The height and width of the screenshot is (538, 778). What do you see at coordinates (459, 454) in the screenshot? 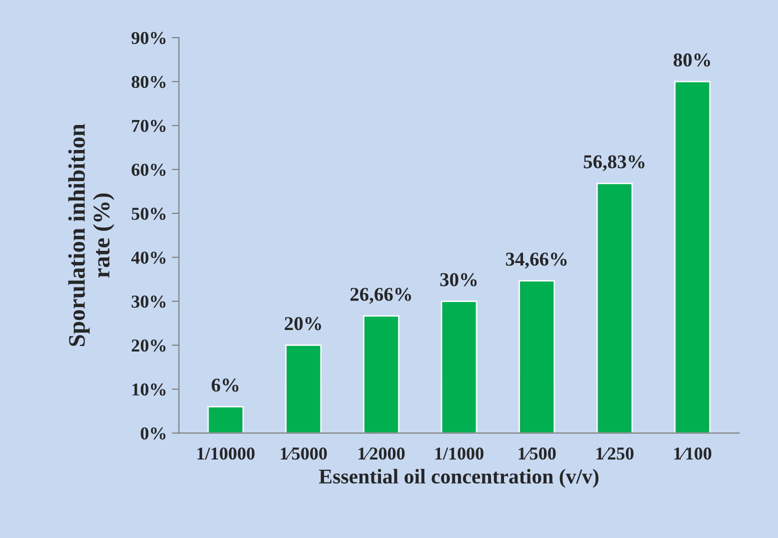
I see `x-tick-label: 1/1000` at bounding box center [459, 454].